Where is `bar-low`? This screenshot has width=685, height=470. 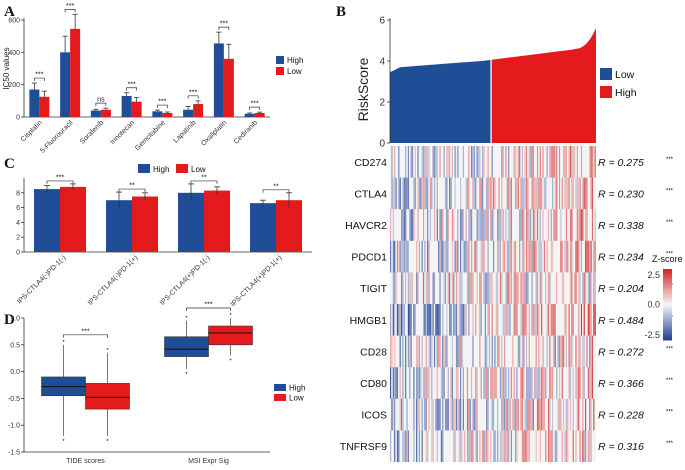
bar-low is located at coordinates (289, 226).